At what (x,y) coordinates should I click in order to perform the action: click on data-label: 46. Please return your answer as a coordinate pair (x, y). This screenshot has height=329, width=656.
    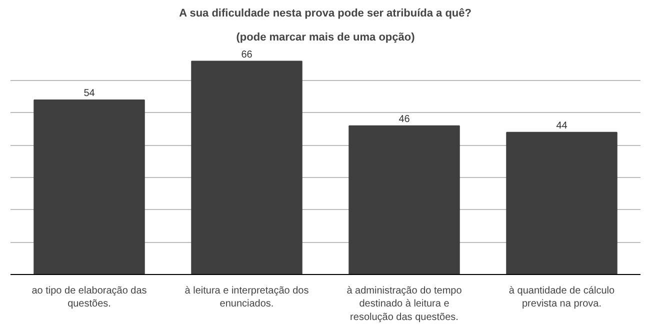
    Looking at the image, I should click on (404, 119).